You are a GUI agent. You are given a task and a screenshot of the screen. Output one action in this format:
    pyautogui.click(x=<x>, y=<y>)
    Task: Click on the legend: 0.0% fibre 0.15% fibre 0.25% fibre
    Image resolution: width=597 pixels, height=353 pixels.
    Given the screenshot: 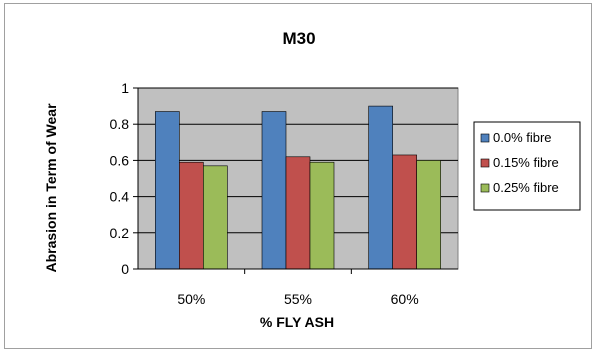 What is the action you would take?
    pyautogui.click(x=519, y=162)
    